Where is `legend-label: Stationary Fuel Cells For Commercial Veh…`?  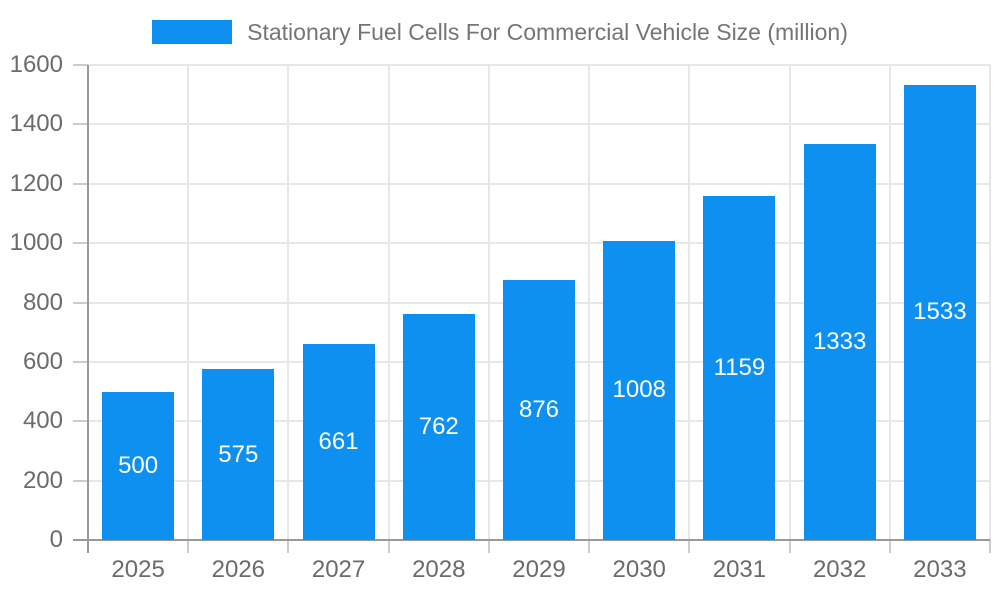 legend-label: Stationary Fuel Cells For Commercial Veh… is located at coordinates (547, 31).